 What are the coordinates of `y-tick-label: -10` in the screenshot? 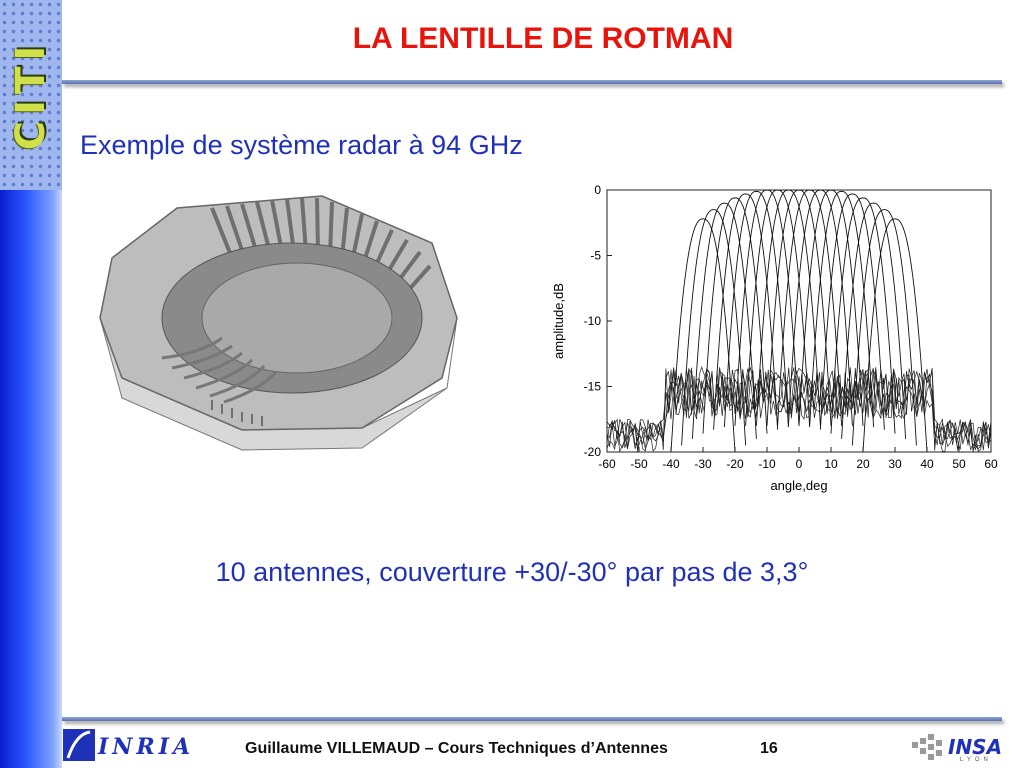 It's located at (593, 321).